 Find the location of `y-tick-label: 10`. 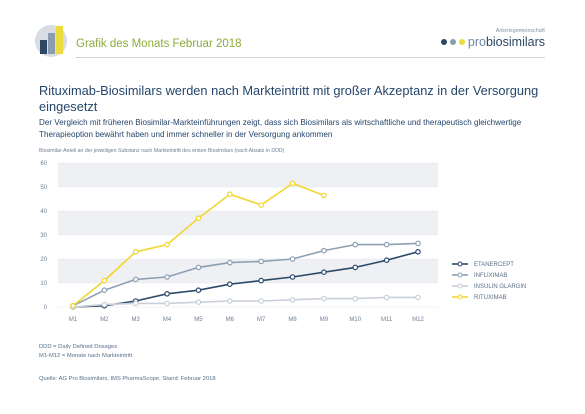

y-tick-label: 10 is located at coordinates (43, 284).